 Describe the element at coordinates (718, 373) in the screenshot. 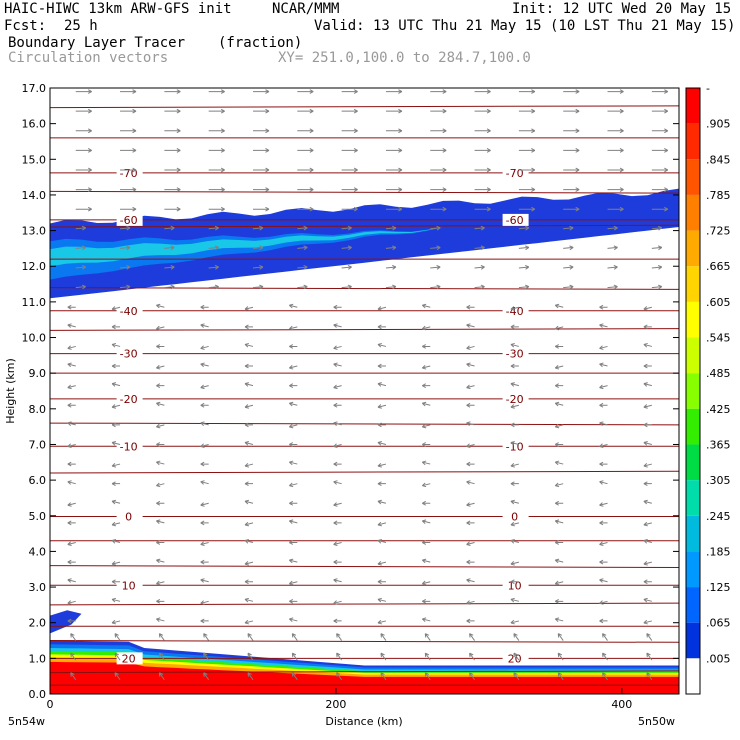

I see `colorbar-label: .485` at that location.